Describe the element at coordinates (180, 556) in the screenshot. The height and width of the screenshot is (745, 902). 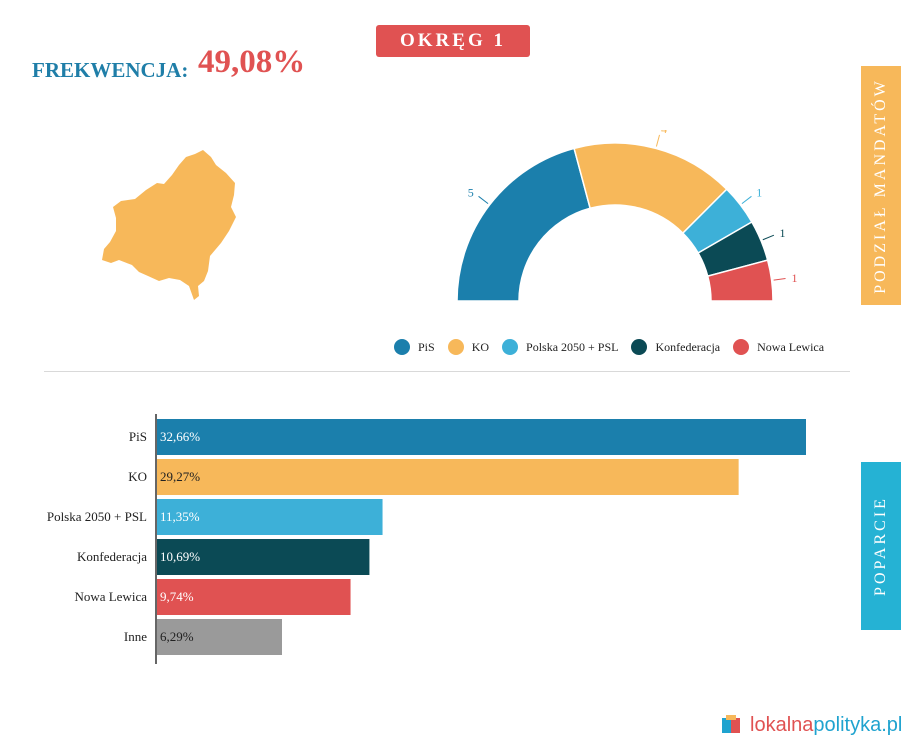
I see `bar-value-label: 10,69%` at that location.